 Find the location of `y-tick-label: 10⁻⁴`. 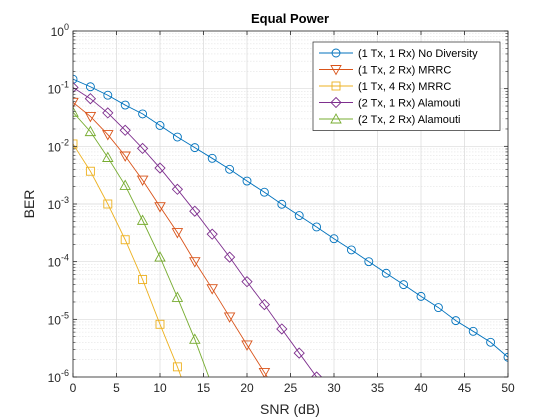

y-tick-label: 10⁻⁴ is located at coordinates (58, 261).